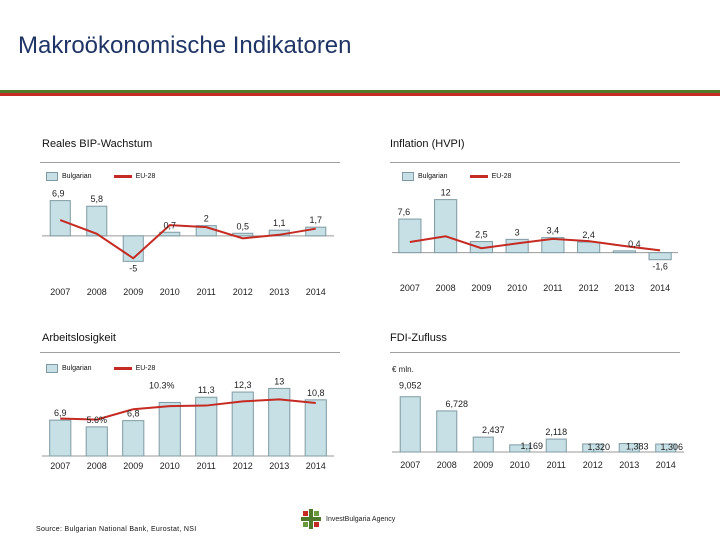 The height and width of the screenshot is (540, 720). I want to click on inflation-legend: Bulgarian EU-28, so click(456, 176).